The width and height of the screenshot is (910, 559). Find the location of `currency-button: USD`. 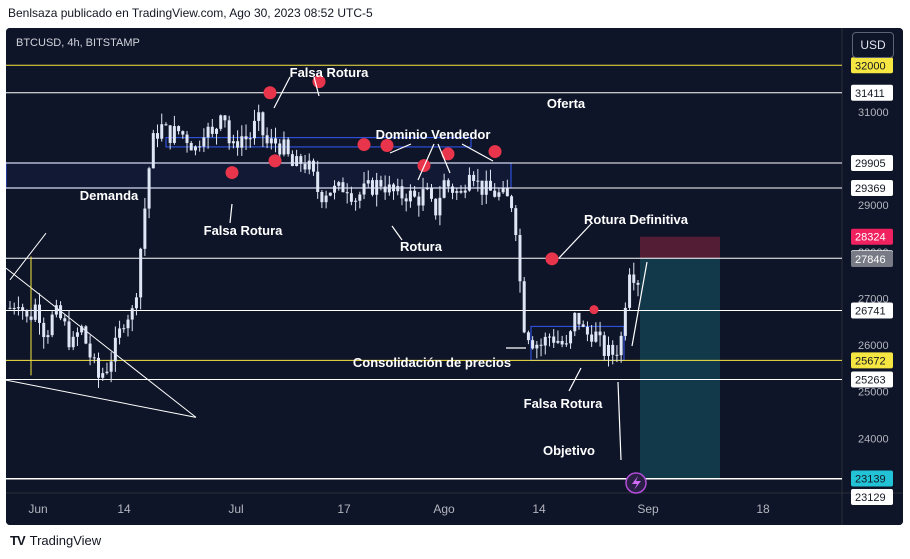

currency-button: USD is located at coordinates (873, 45).